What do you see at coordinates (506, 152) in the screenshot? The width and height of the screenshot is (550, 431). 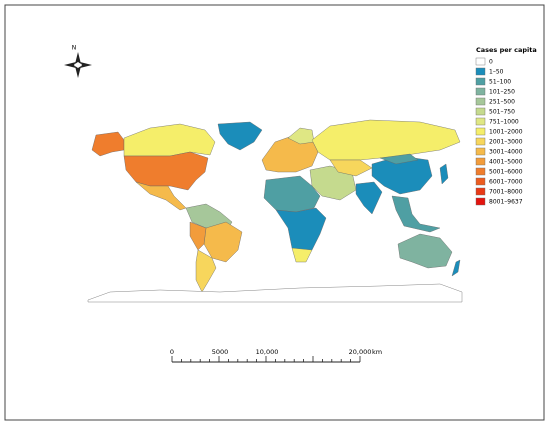 I see `legend-label: 3001–4000` at bounding box center [506, 152].